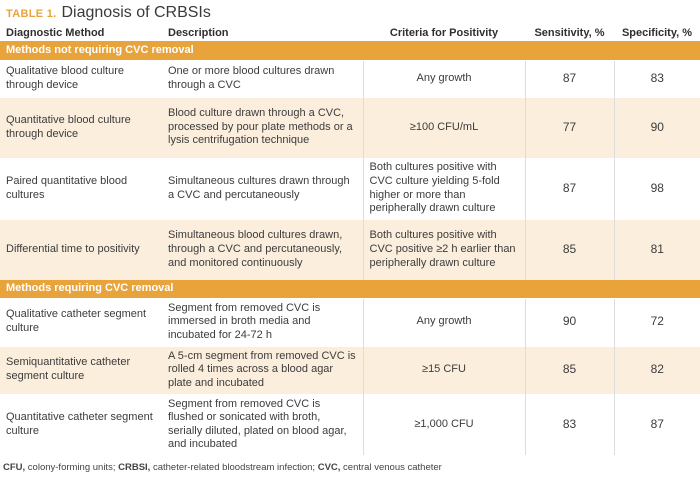 This screenshot has height=491, width=700. Describe the element at coordinates (656, 321) in the screenshot. I see `specificity-cell: 72` at that location.